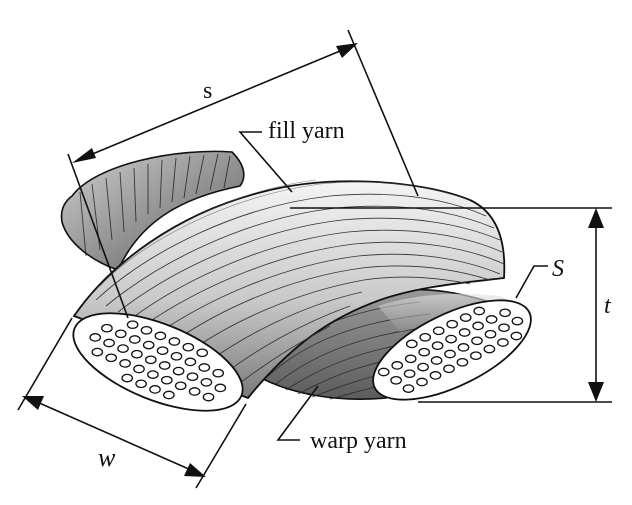  Describe the element at coordinates (558, 269) in the screenshot. I see `cross-section-area-label: S` at that location.